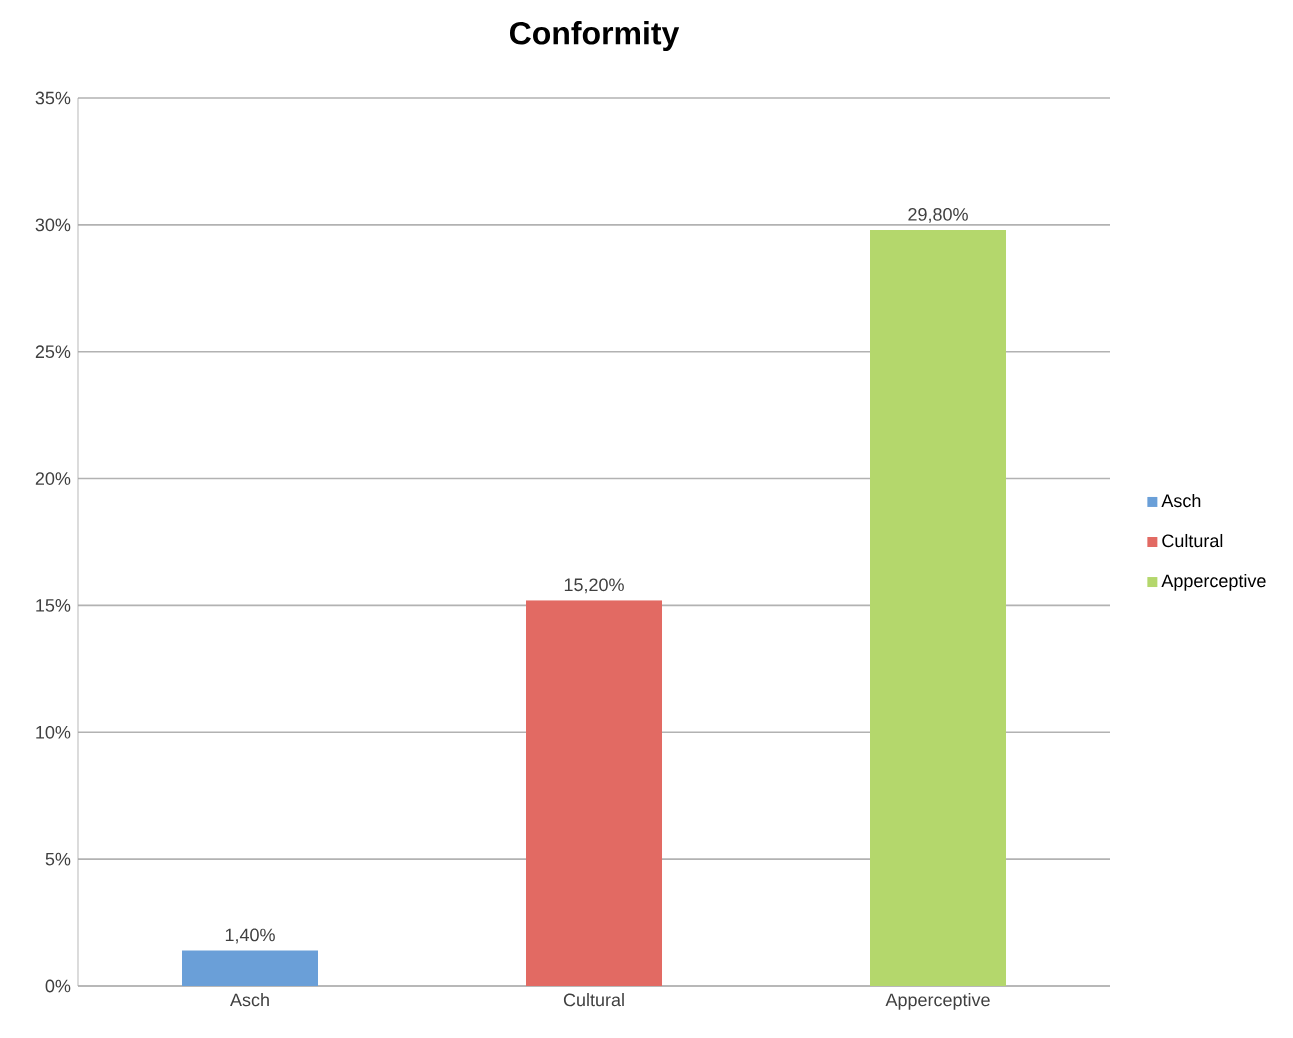  What do you see at coordinates (53, 605) in the screenshot?
I see `y-tick-label: 15%` at bounding box center [53, 605].